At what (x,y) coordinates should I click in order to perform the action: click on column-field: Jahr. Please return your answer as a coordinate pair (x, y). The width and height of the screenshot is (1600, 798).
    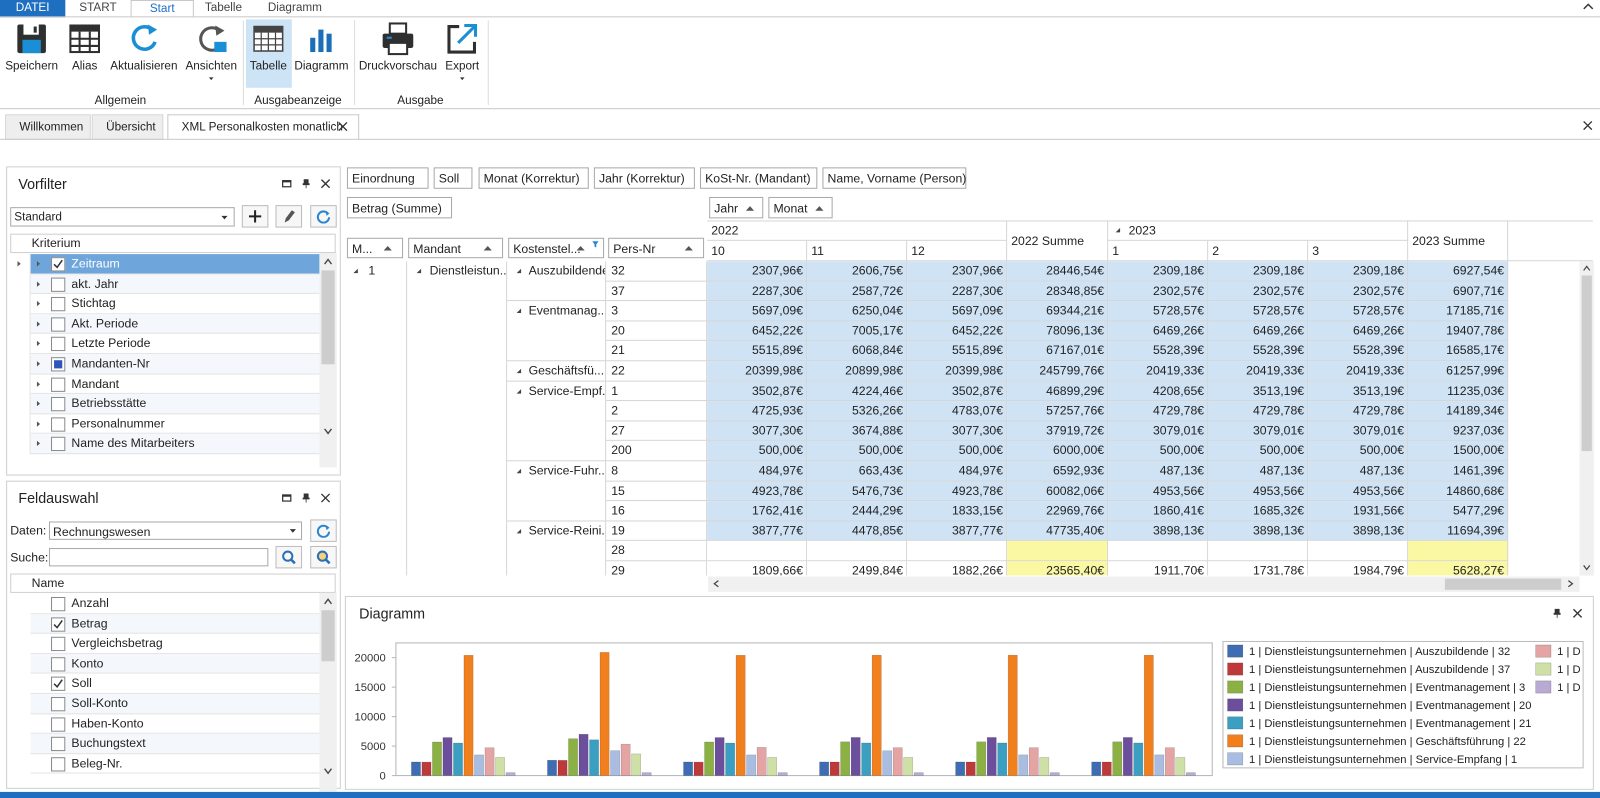
    Looking at the image, I should click on (736, 207).